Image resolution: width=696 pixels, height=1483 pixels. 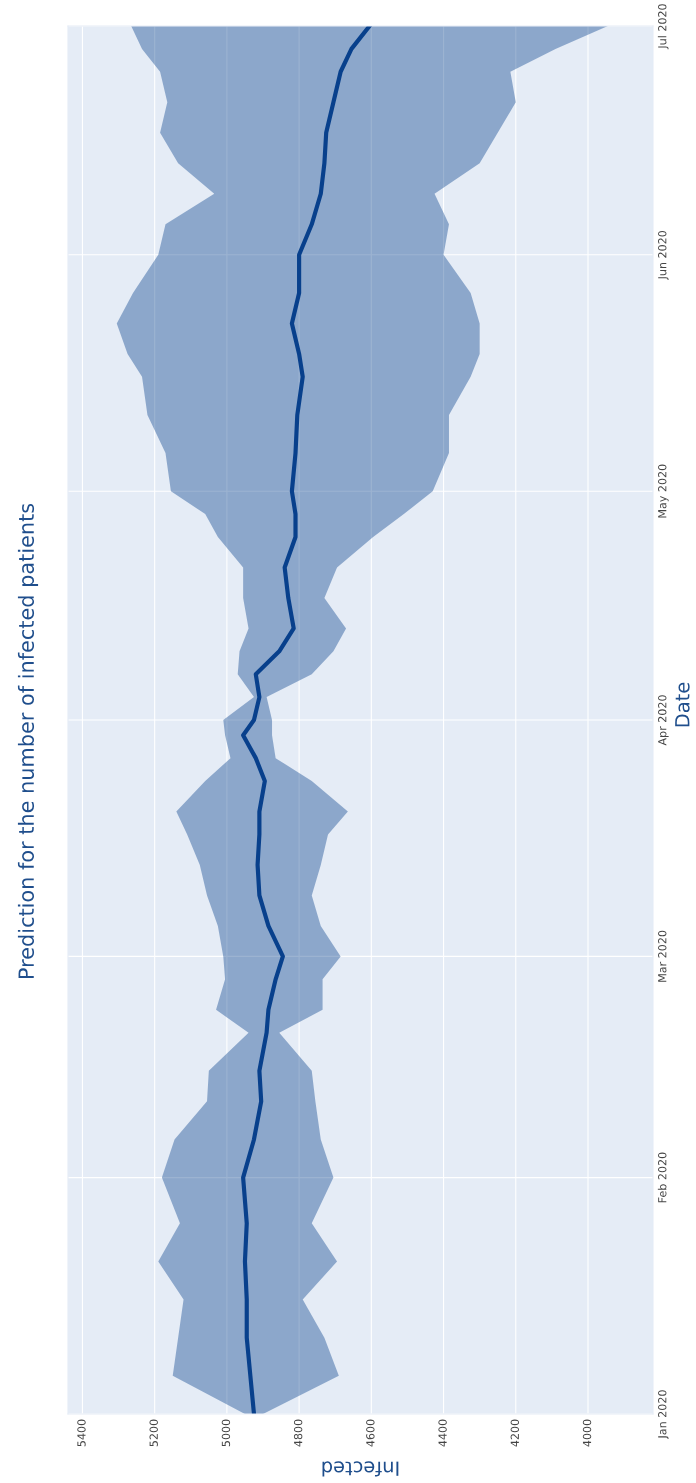 What do you see at coordinates (370, 1433) in the screenshot?
I see `x-tick-label: 4600` at bounding box center [370, 1433].